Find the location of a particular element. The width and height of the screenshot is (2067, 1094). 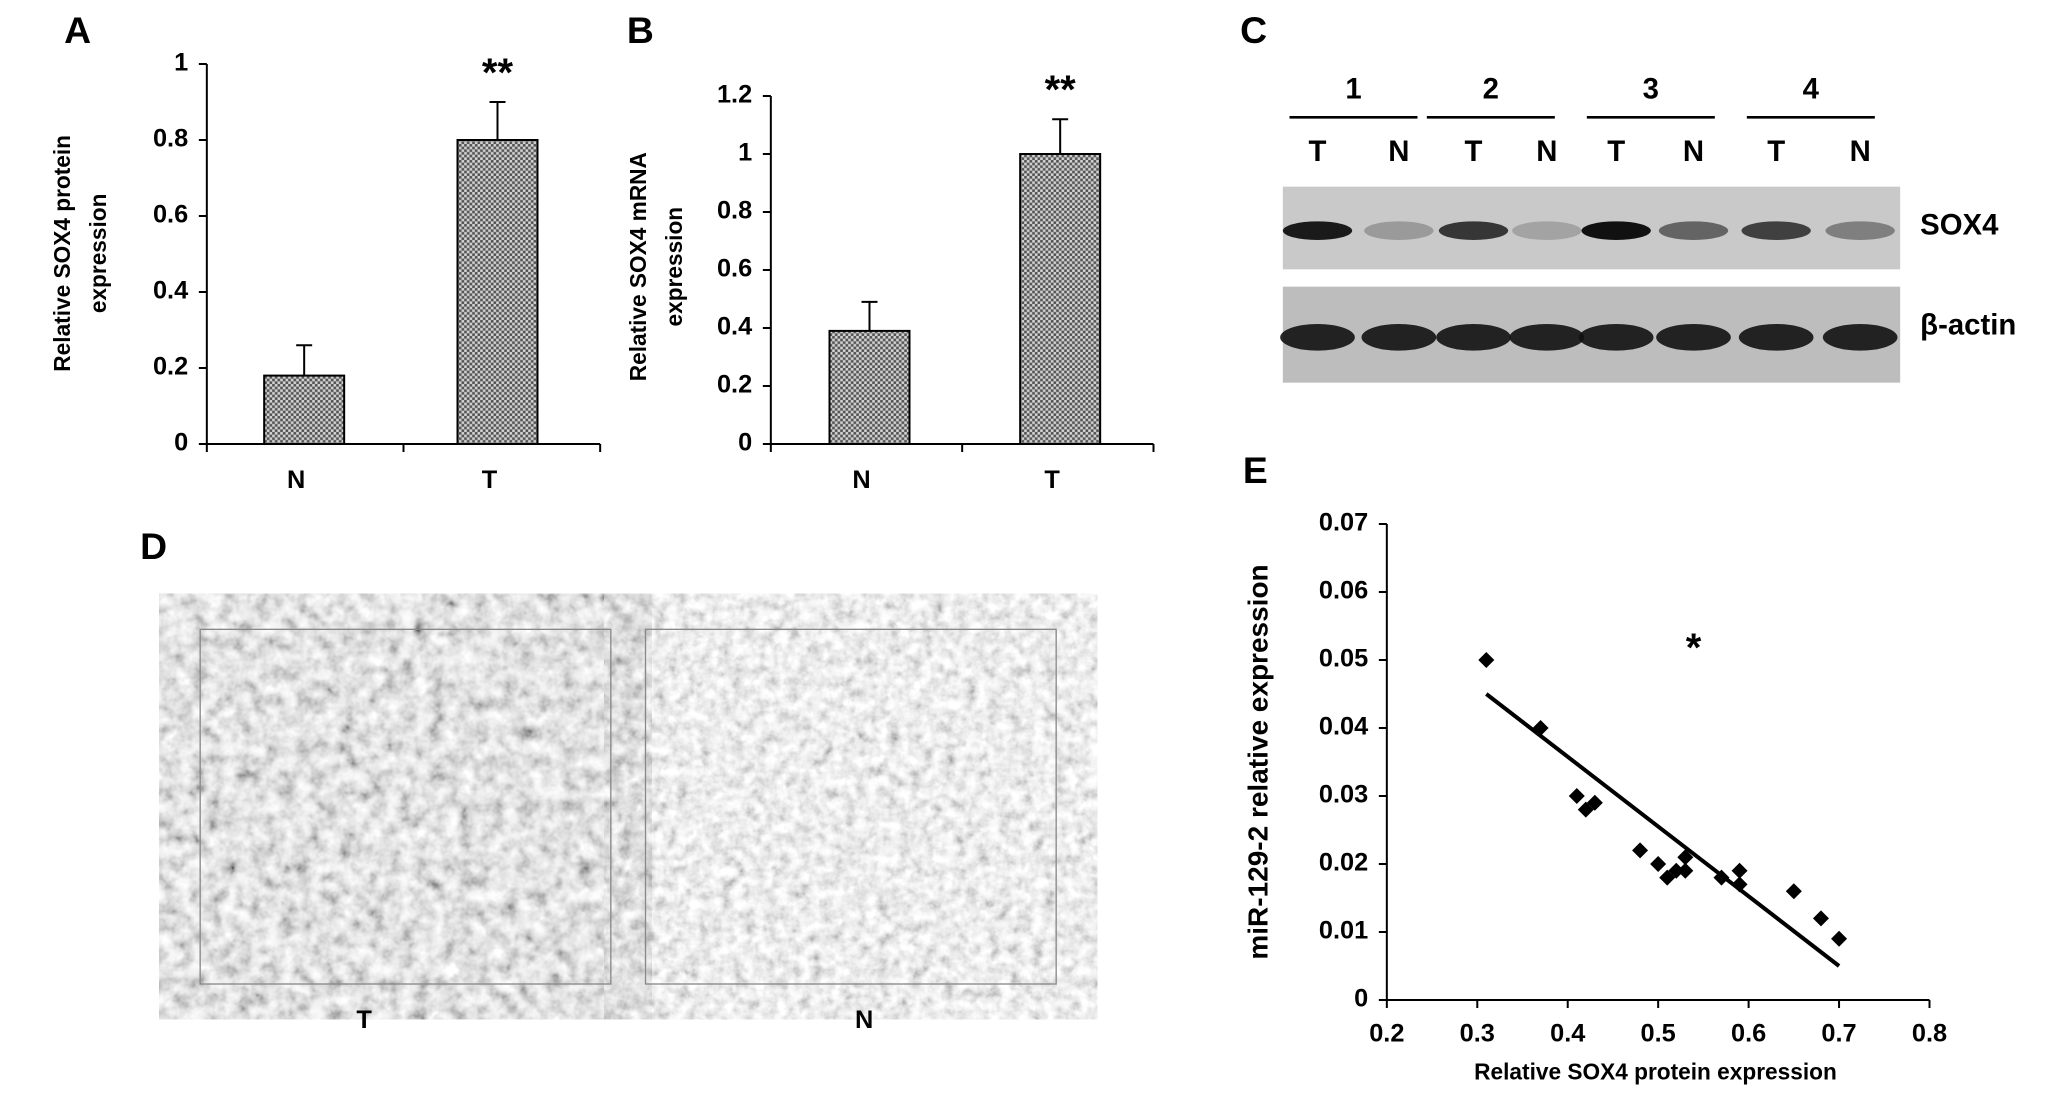

trendline is located at coordinates (1663, 830).